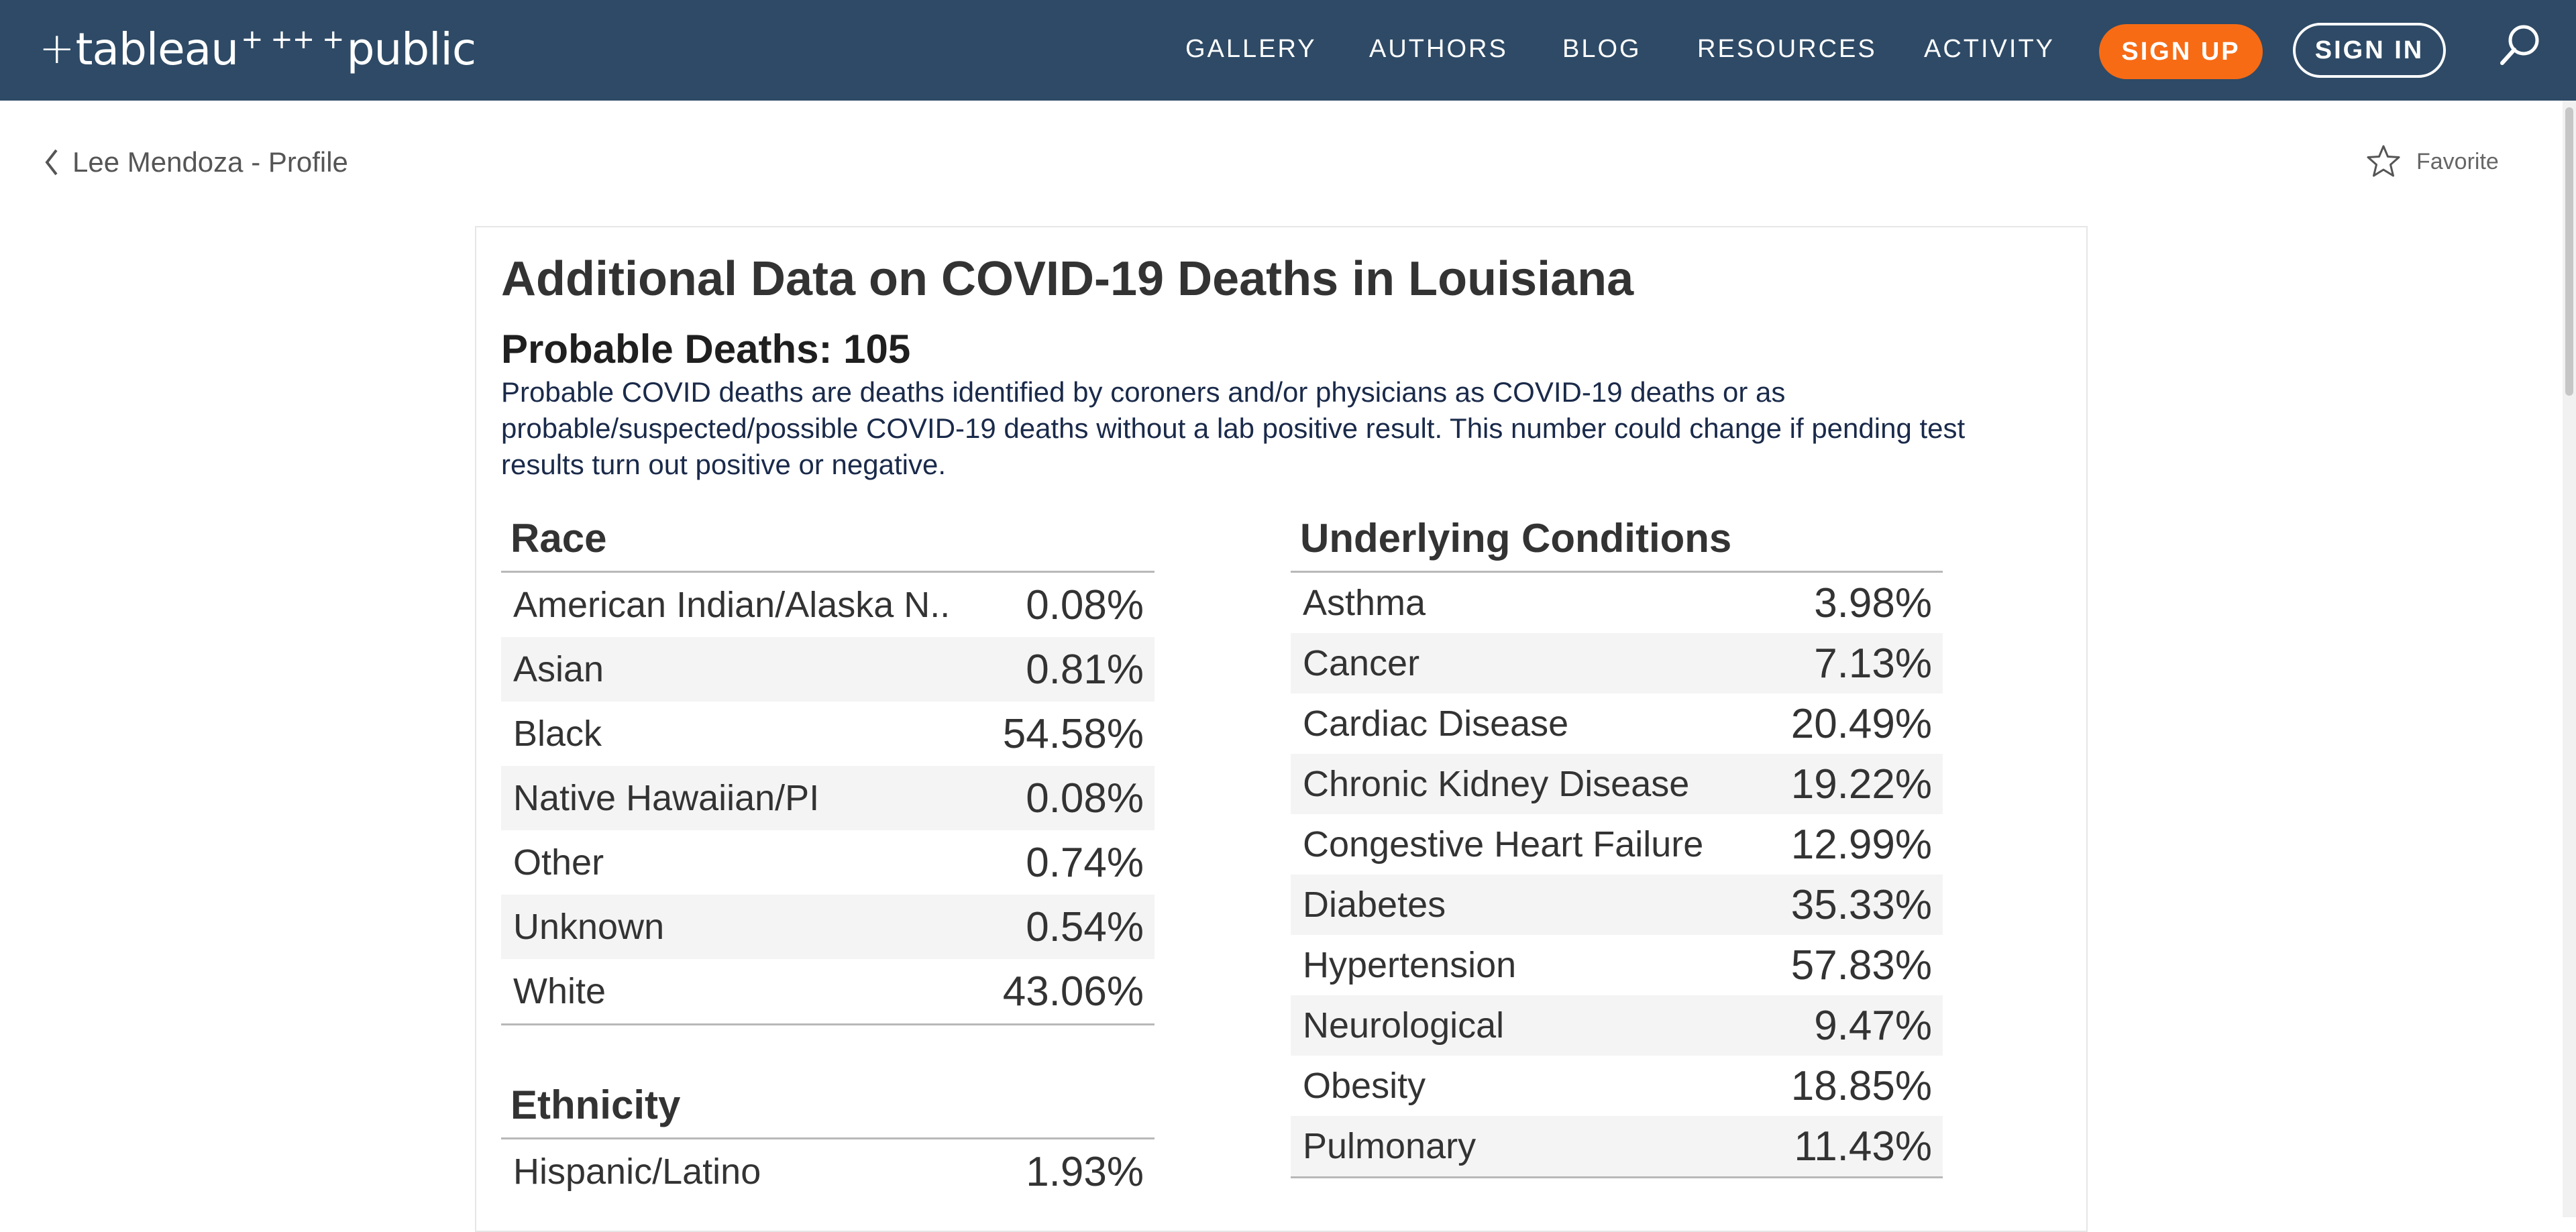 This screenshot has width=2576, height=1232. I want to click on ethnicity-table: Ethnicity Hispanic/Latino 1.93%, so click(828, 1138).